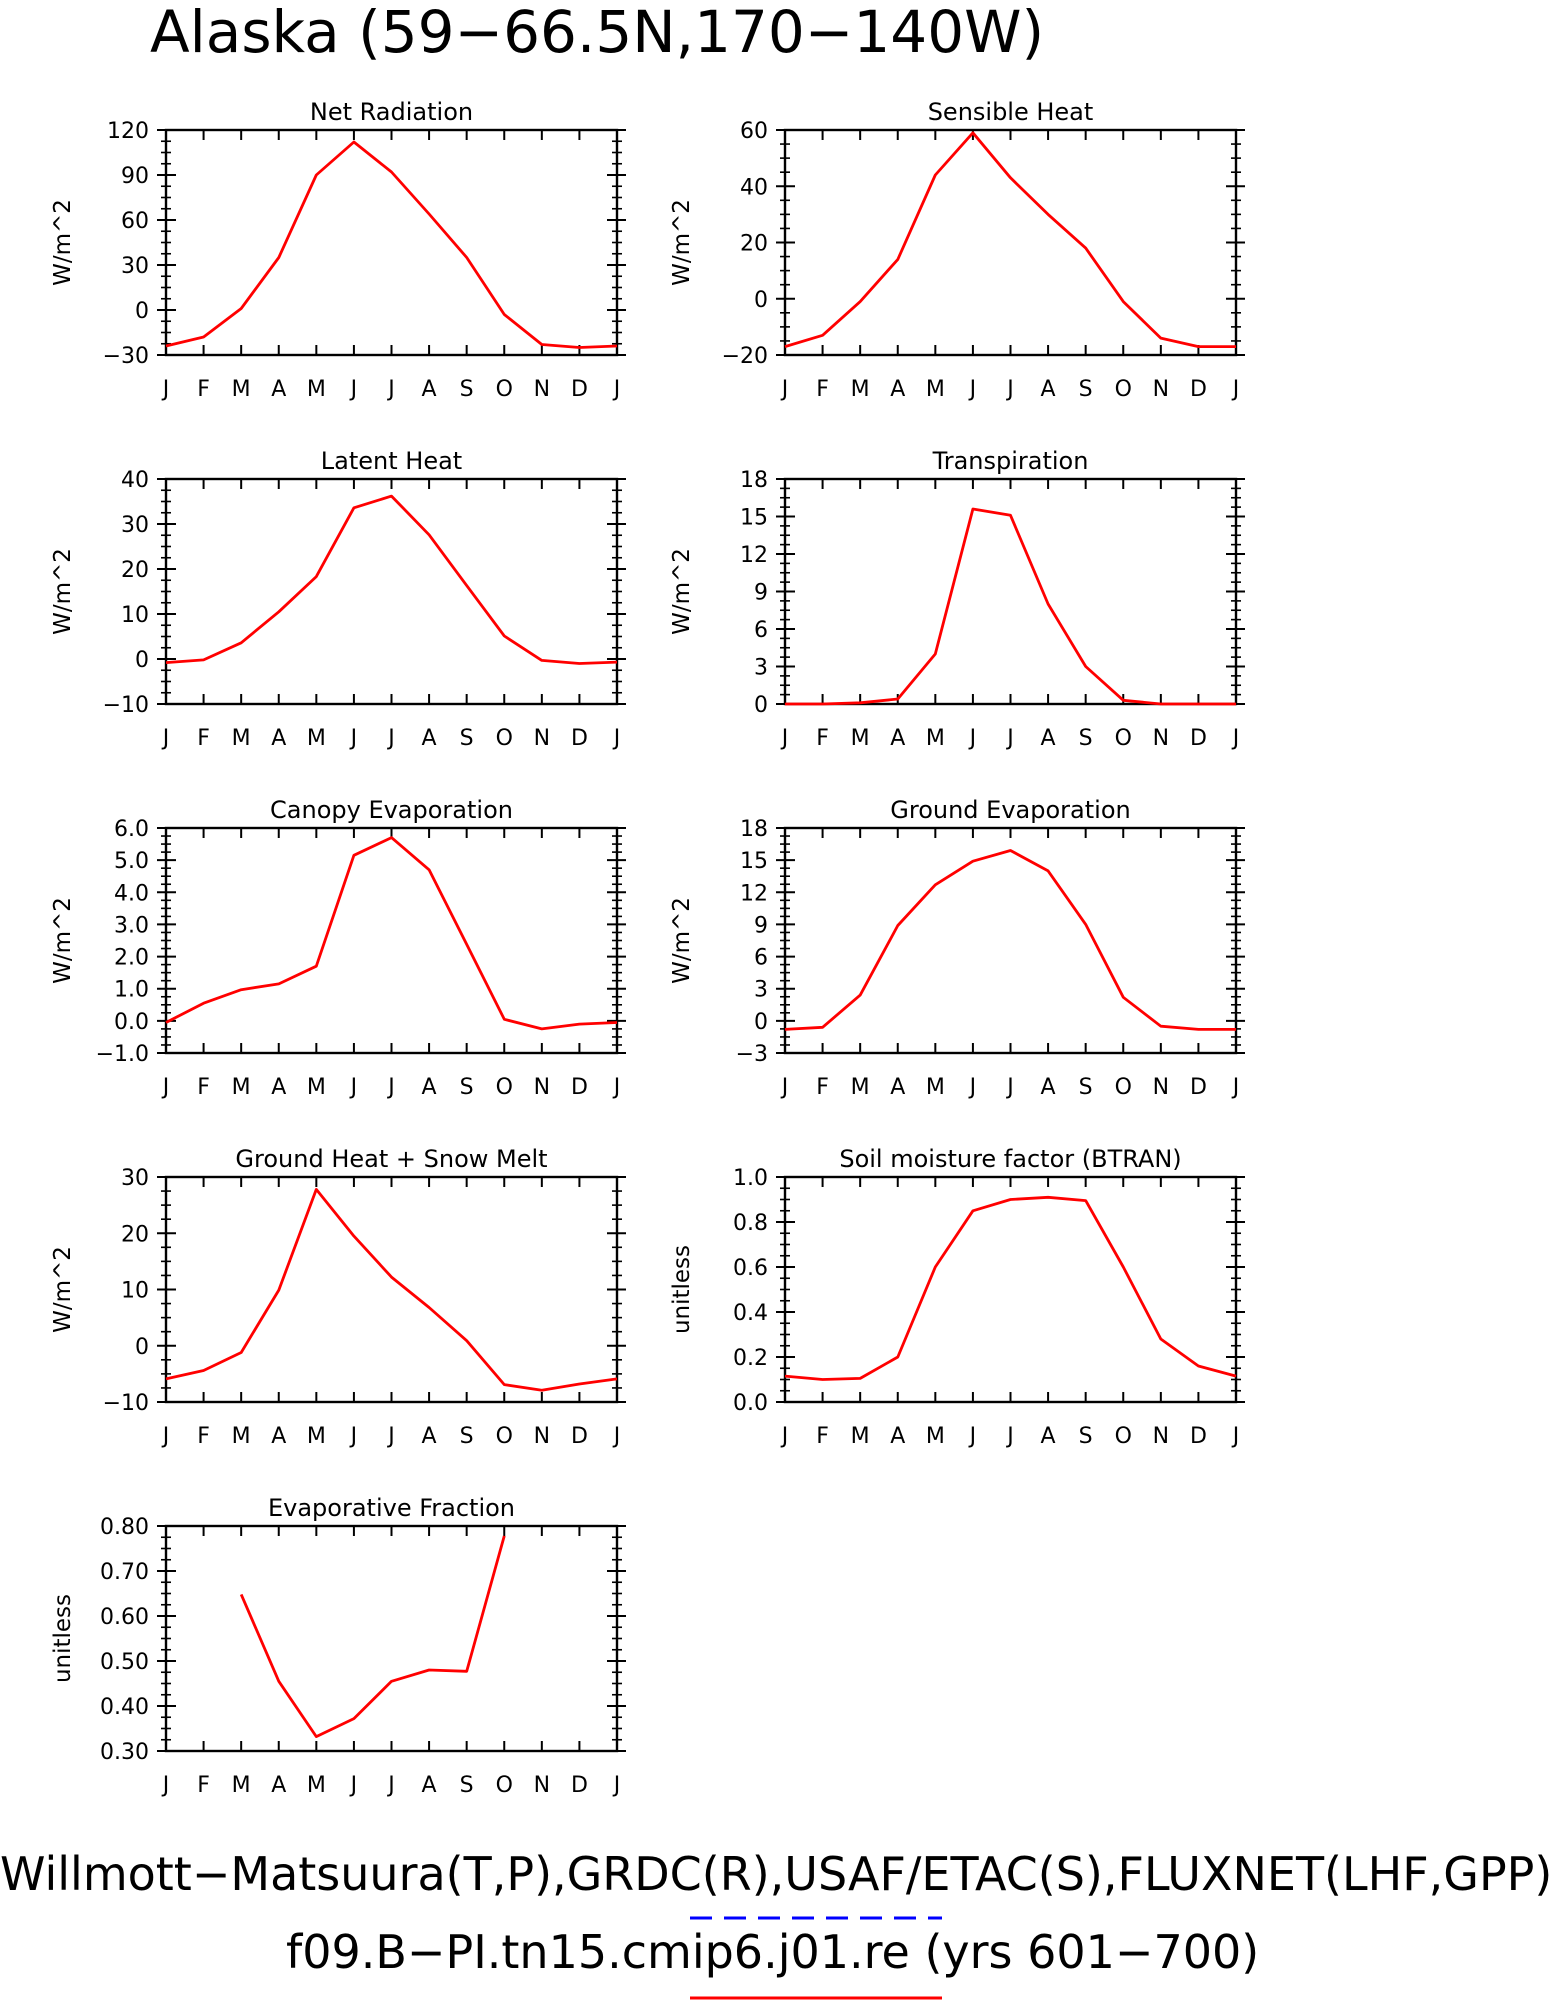 This screenshot has height=2001, width=1566. Describe the element at coordinates (131, 990) in the screenshot. I see `y-tick-label: 1.0` at that location.